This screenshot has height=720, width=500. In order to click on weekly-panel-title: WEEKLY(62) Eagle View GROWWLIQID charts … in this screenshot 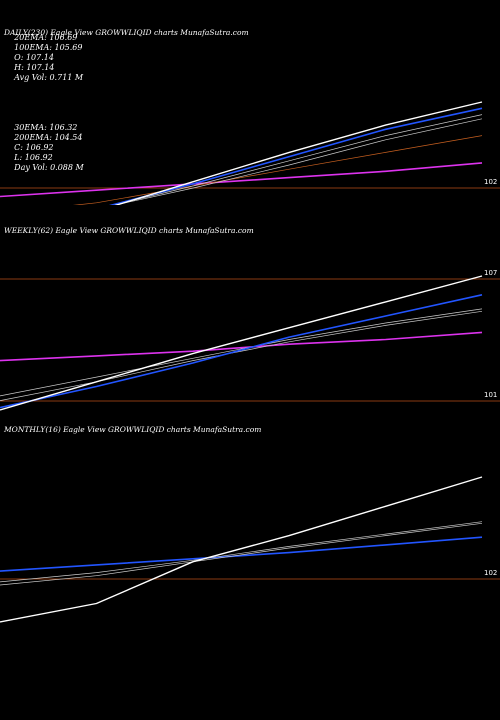, I will do `click(129, 230)`.